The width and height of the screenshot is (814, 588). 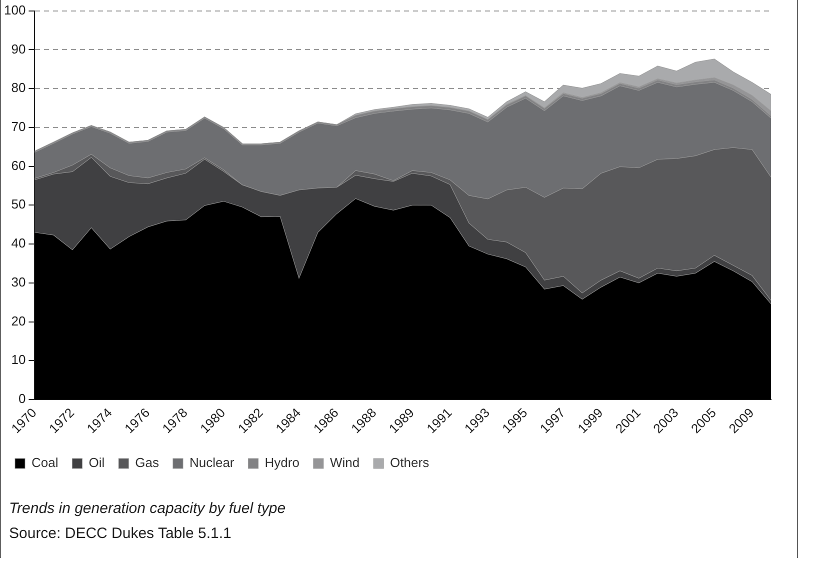 What do you see at coordinates (18, 243) in the screenshot?
I see `y-tick-label: 40` at bounding box center [18, 243].